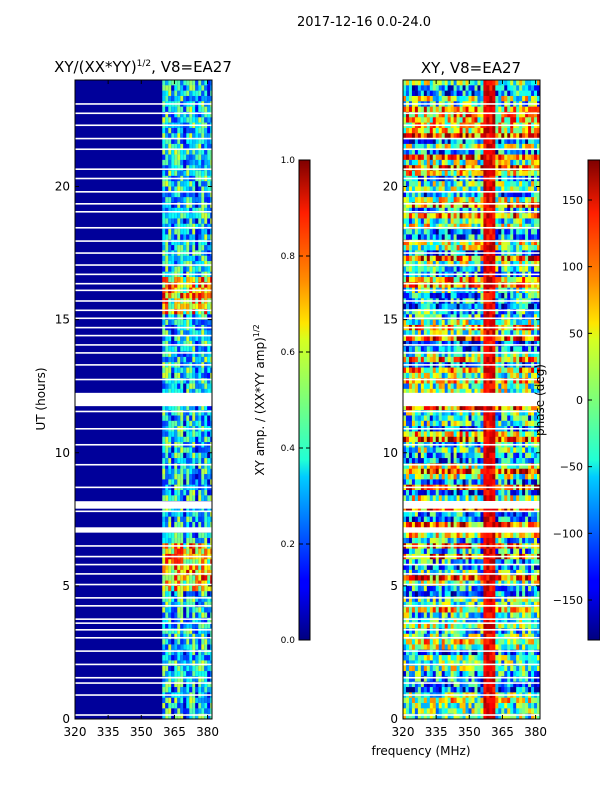 The image size is (600, 800). What do you see at coordinates (394, 719) in the screenshot?
I see `phase-ytick-label: 0` at bounding box center [394, 719].